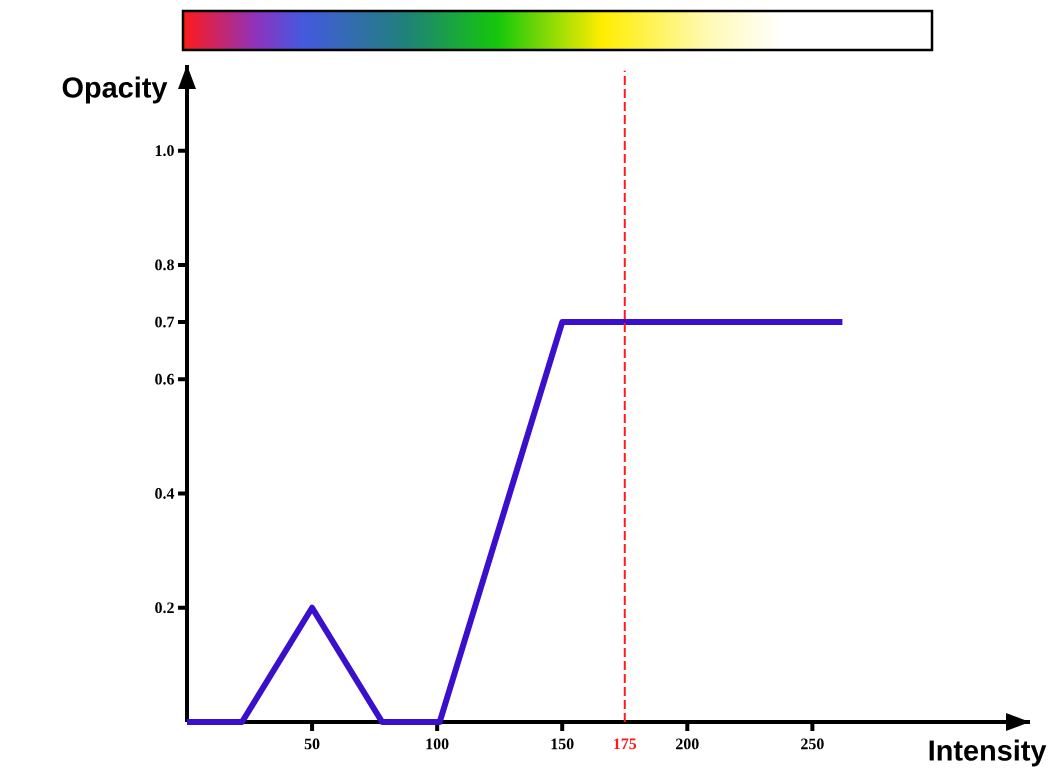 The height and width of the screenshot is (782, 1055). What do you see at coordinates (164, 265) in the screenshot?
I see `y-tick-label: 0.8` at bounding box center [164, 265].